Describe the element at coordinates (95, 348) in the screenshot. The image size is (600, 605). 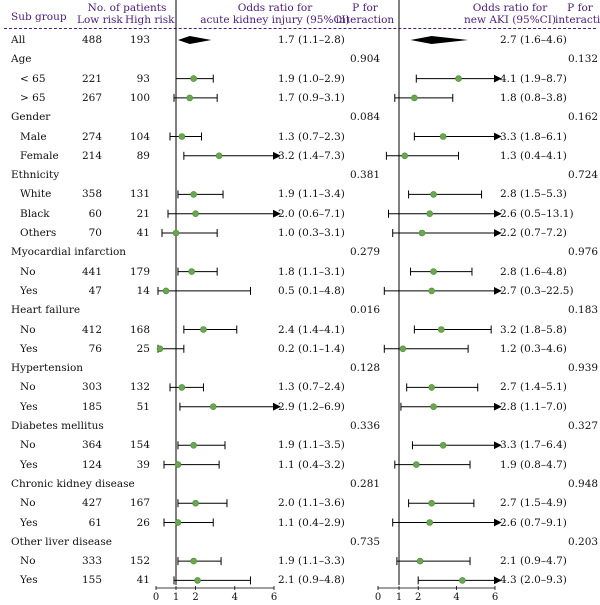
I see `low-risk-count: 76` at that location.